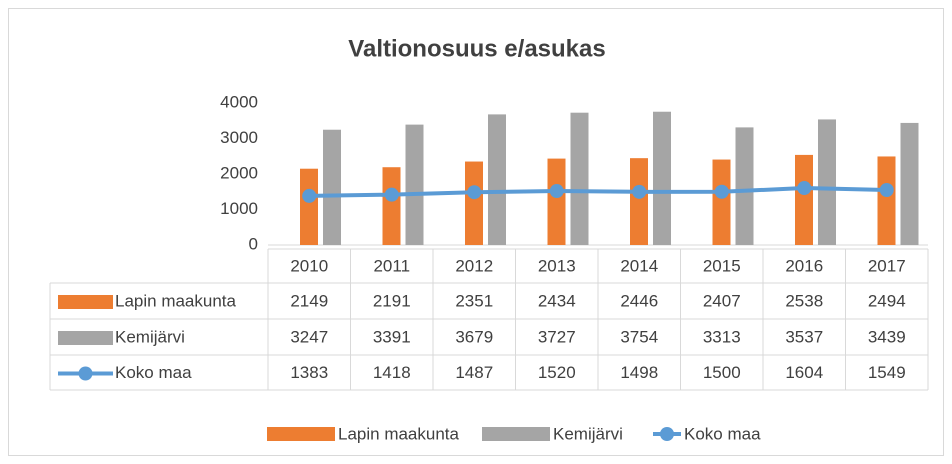  Describe the element at coordinates (887, 372) in the screenshot. I see `table-cell: 1549` at that location.